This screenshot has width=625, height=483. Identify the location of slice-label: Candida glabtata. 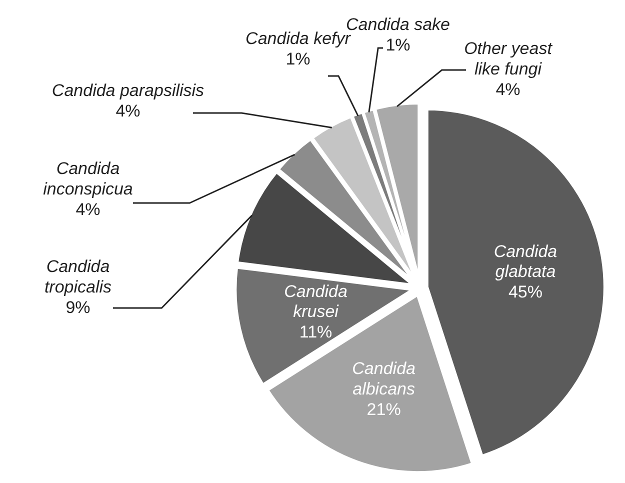
(526, 262).